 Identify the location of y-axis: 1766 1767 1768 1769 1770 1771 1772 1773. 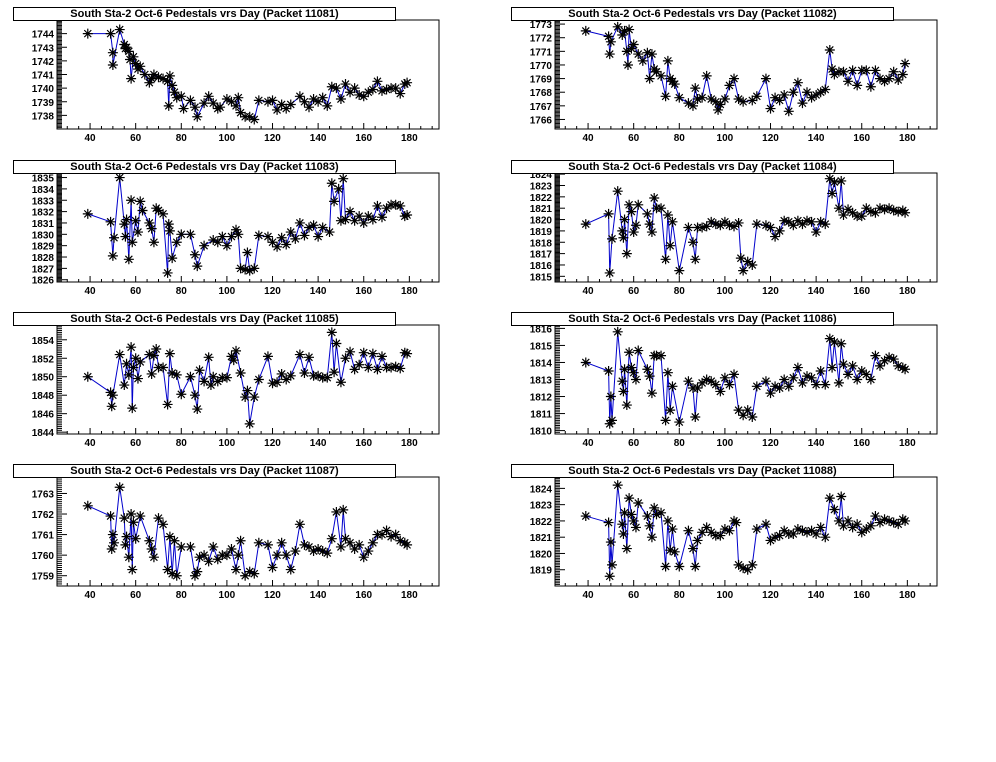
(547, 74).